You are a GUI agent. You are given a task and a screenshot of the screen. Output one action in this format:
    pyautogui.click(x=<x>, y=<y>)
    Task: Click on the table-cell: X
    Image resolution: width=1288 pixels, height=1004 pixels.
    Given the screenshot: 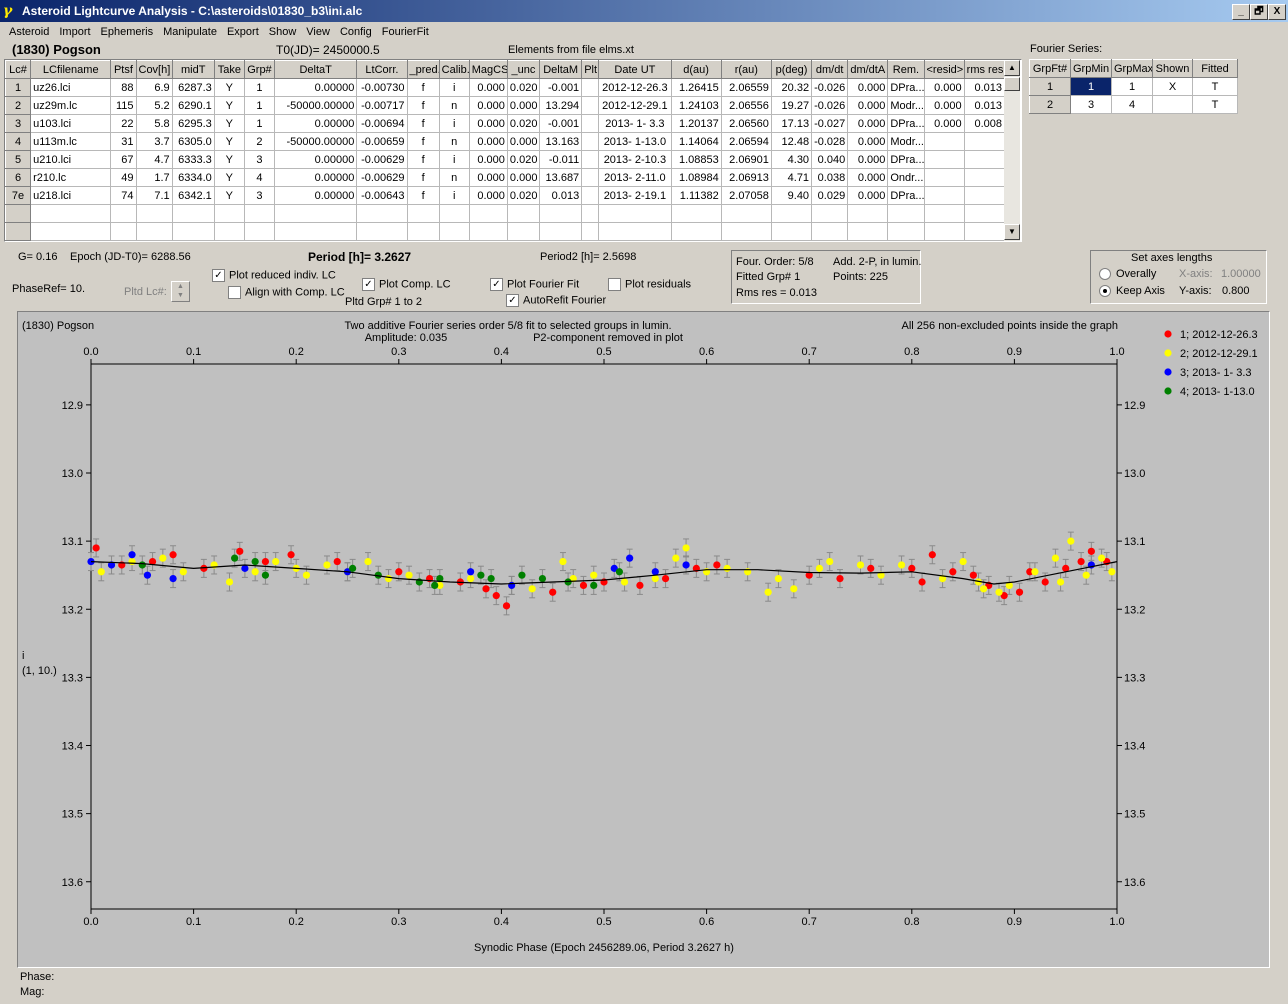 What is the action you would take?
    pyautogui.click(x=1172, y=86)
    